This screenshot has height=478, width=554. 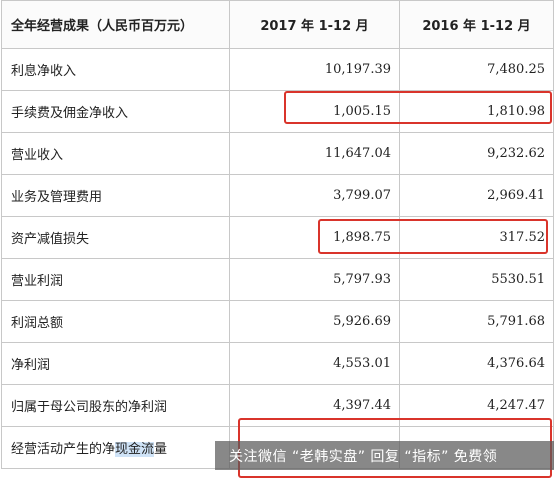 I want to click on selected-text: 现金流, so click(x=135, y=449).